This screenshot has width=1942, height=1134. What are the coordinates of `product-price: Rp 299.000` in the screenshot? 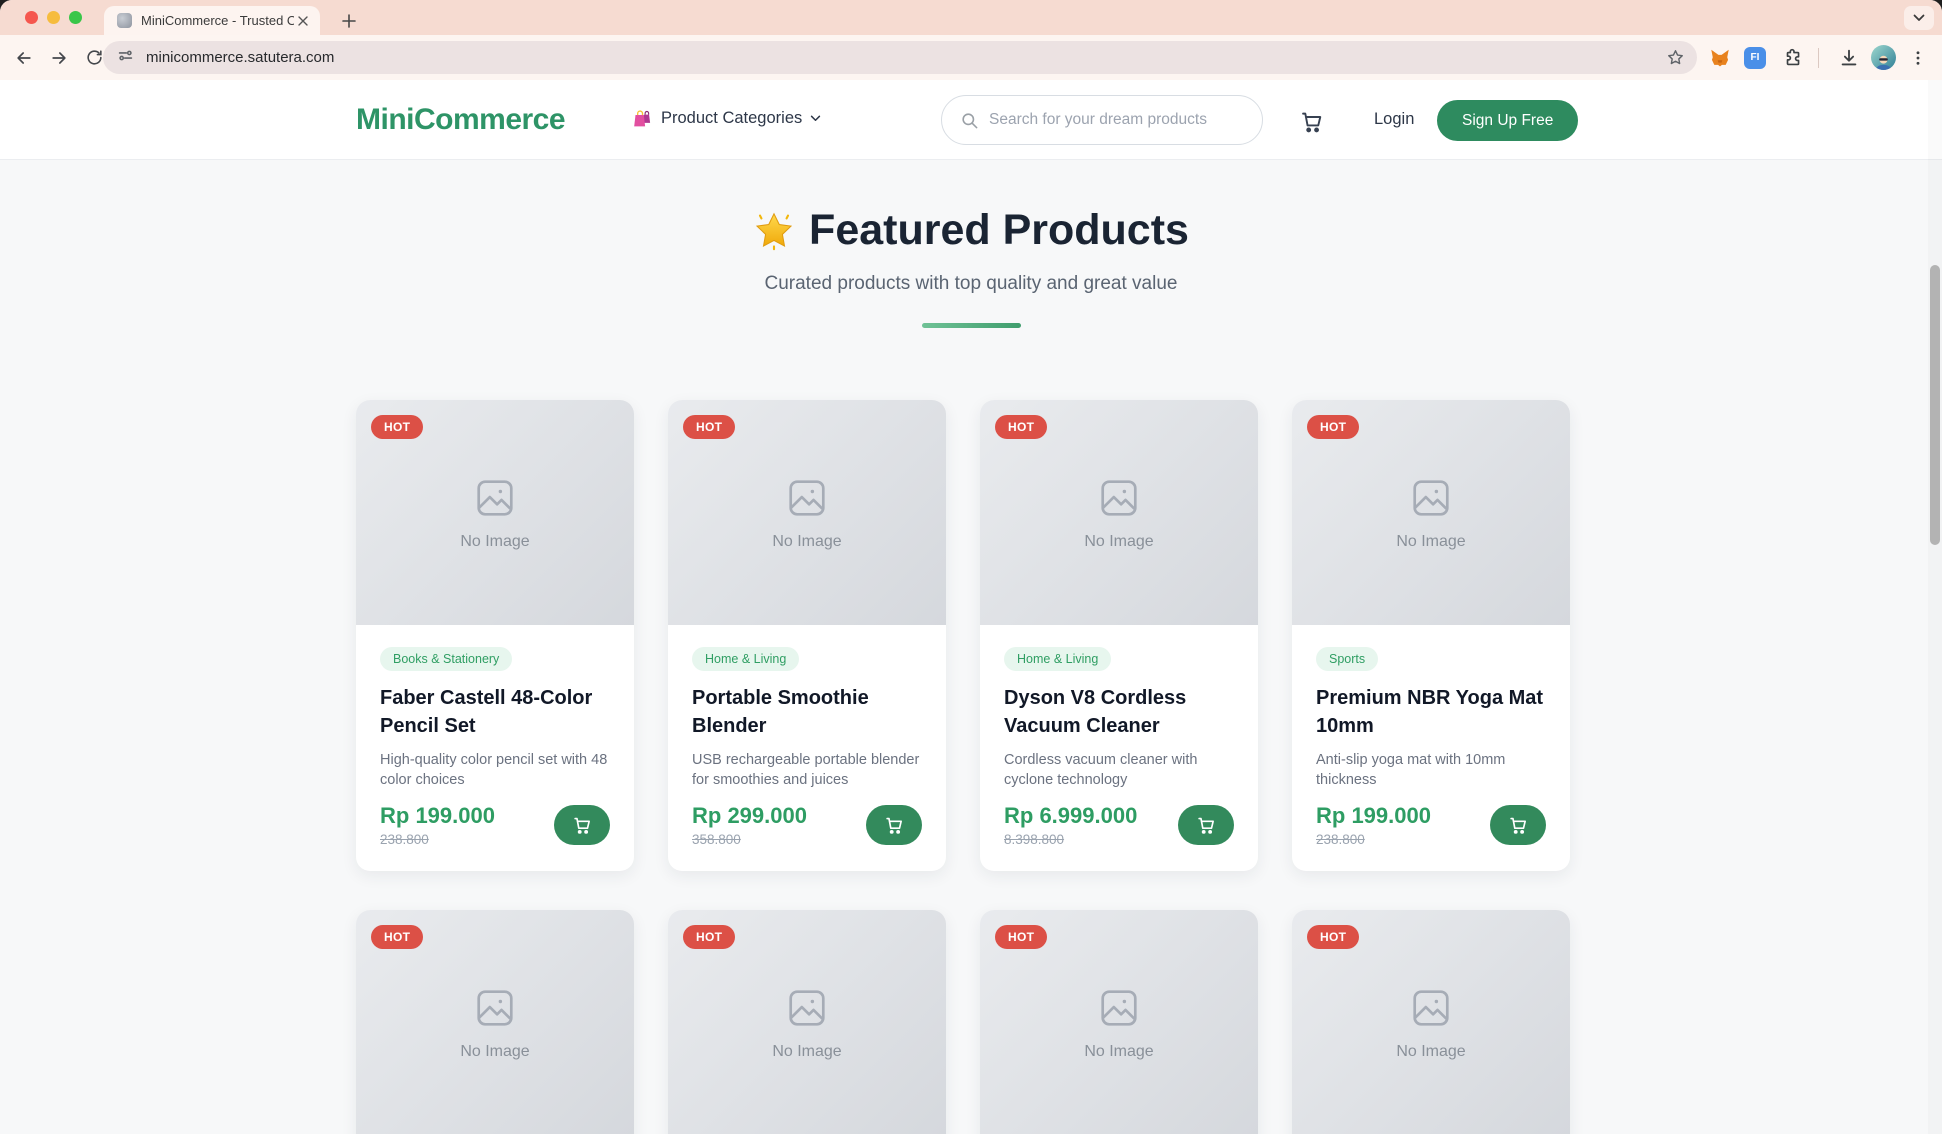 It's located at (749, 815).